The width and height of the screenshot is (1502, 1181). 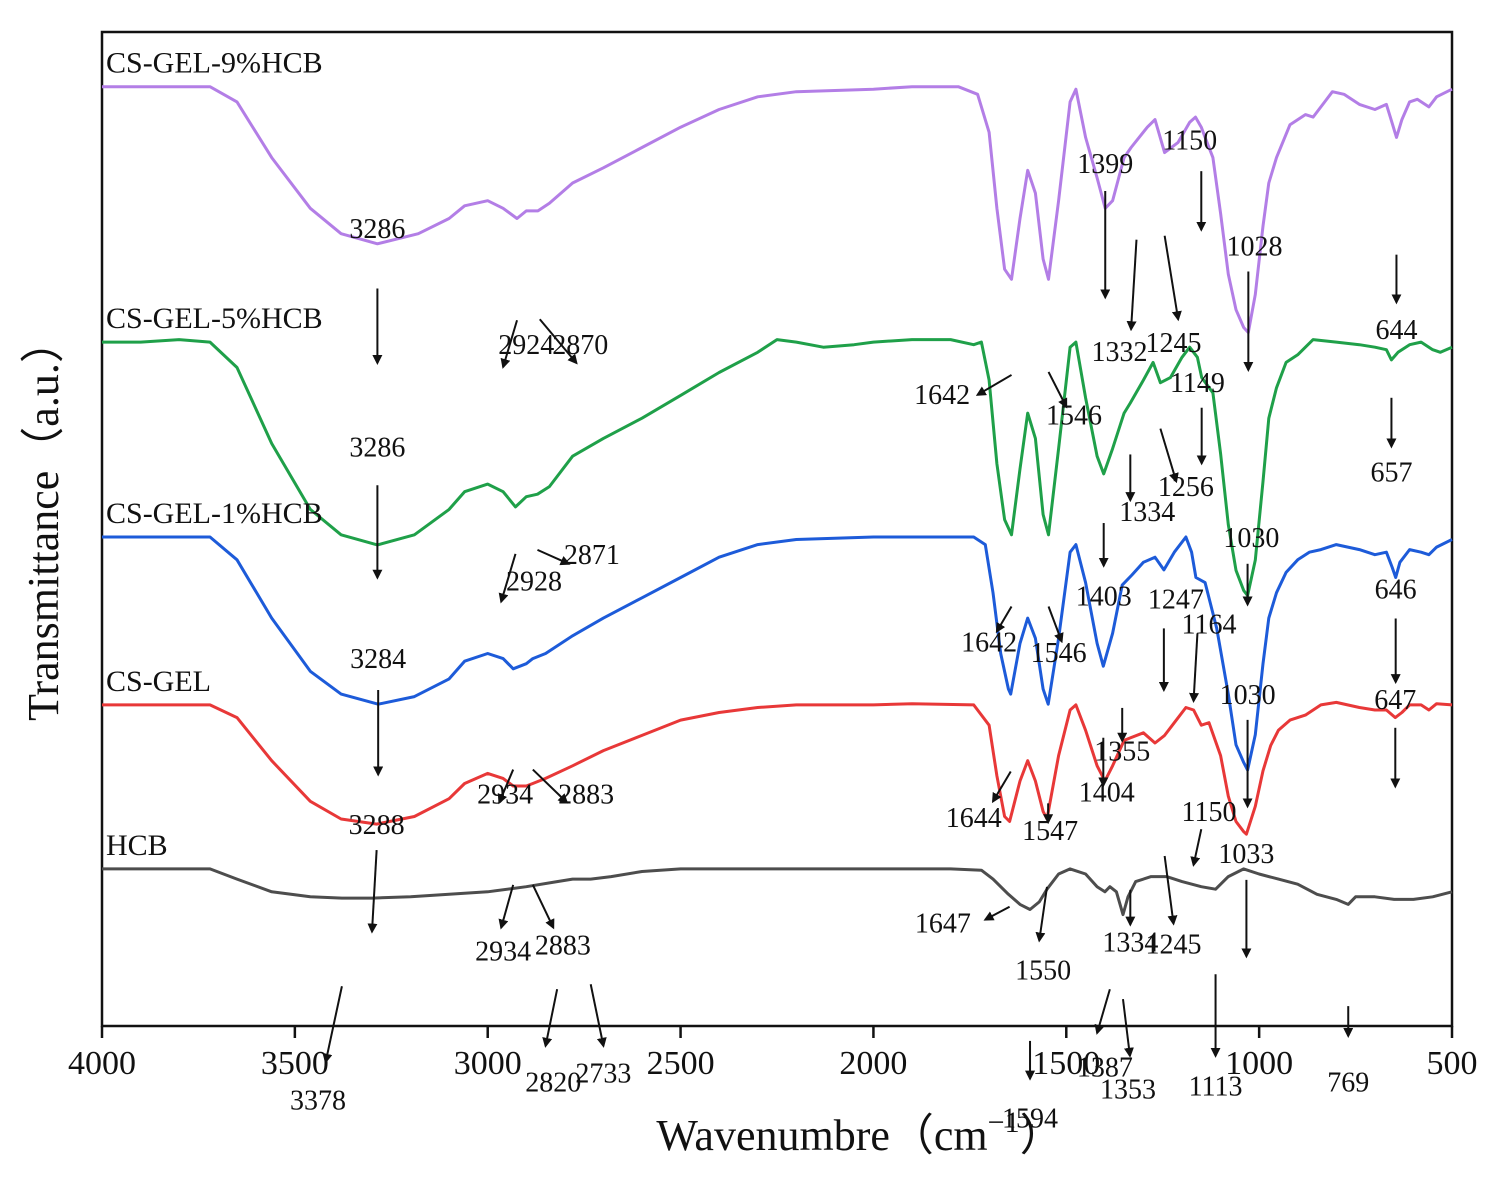 I want to click on peak-label: 1332, so click(x=1120, y=352).